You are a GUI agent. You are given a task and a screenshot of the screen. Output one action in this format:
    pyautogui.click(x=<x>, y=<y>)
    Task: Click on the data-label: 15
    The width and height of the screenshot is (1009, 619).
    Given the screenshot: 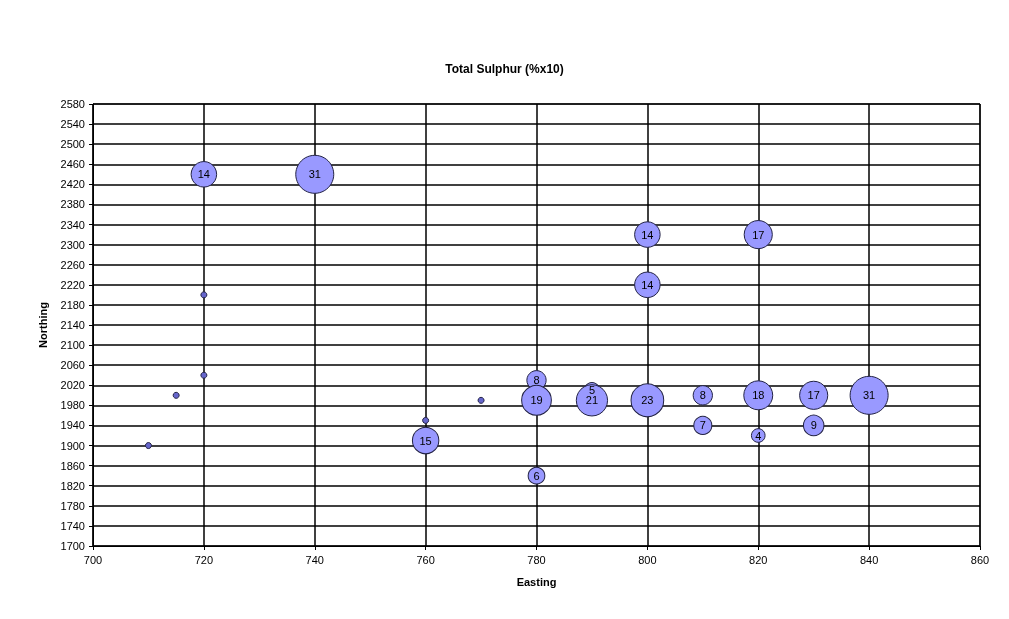 What is the action you would take?
    pyautogui.click(x=425, y=440)
    